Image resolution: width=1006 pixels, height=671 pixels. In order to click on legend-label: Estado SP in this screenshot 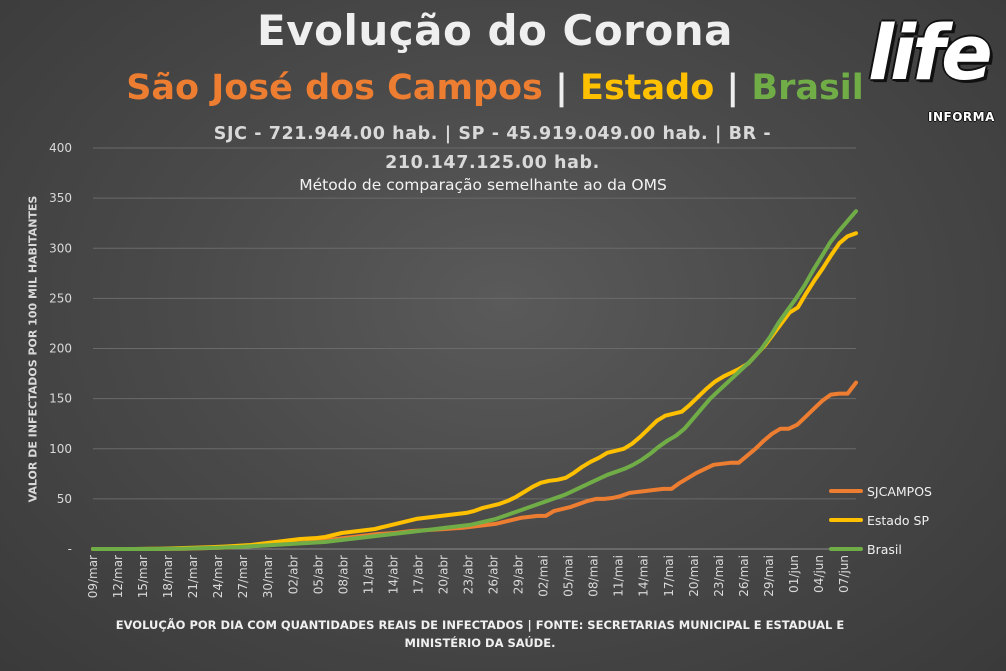, I will do `click(898, 520)`.